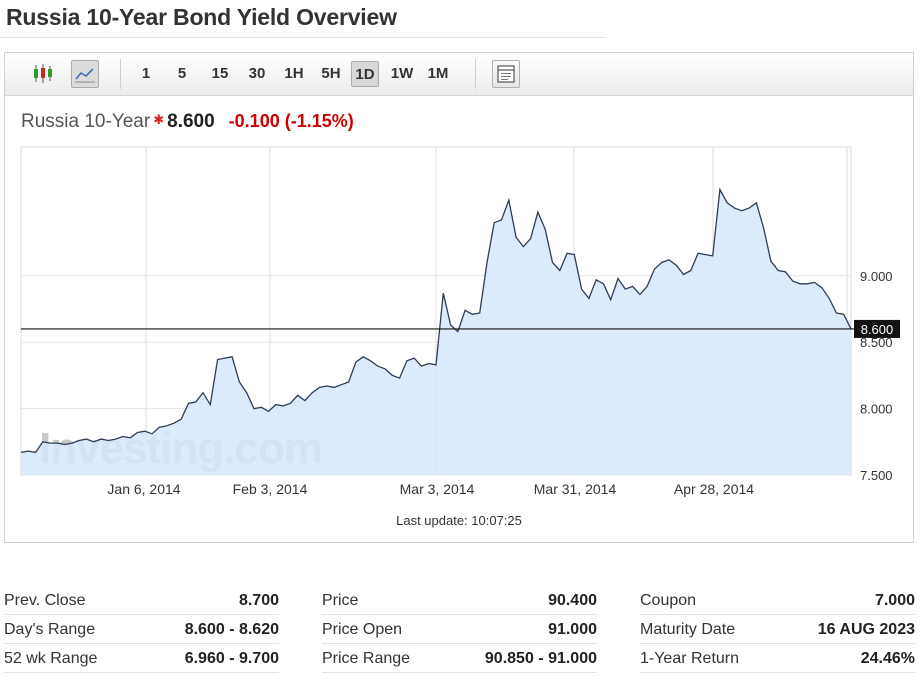  What do you see at coordinates (438, 73) in the screenshot?
I see `interval-1m-button: 1M` at bounding box center [438, 73].